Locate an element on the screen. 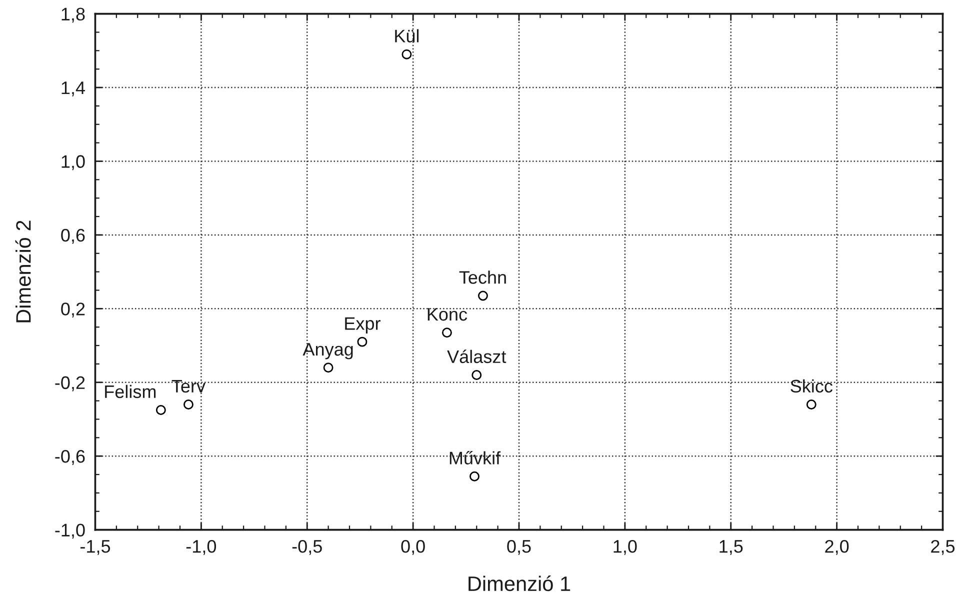 This screenshot has width=962, height=600. annotation: Választ is located at coordinates (476, 357).